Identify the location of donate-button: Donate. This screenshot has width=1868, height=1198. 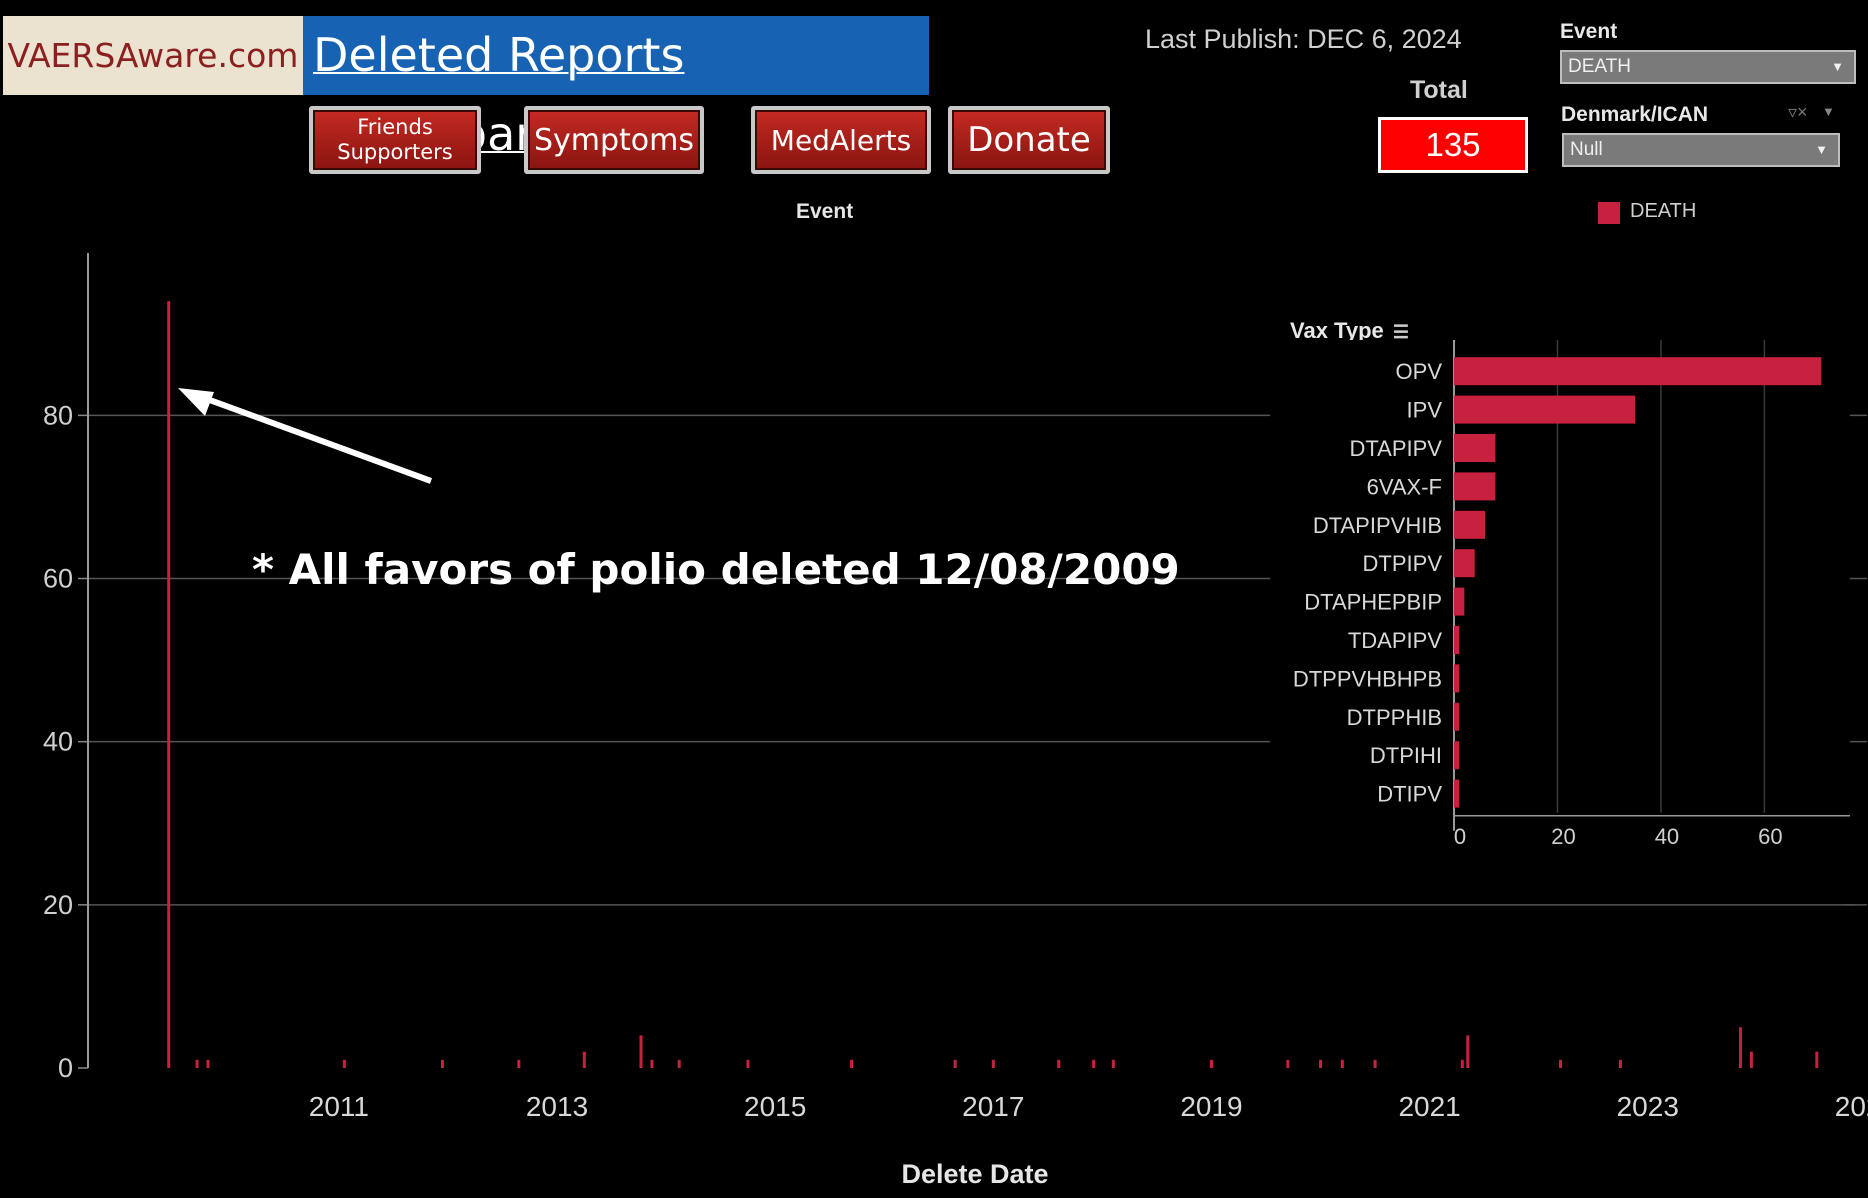
(1029, 140).